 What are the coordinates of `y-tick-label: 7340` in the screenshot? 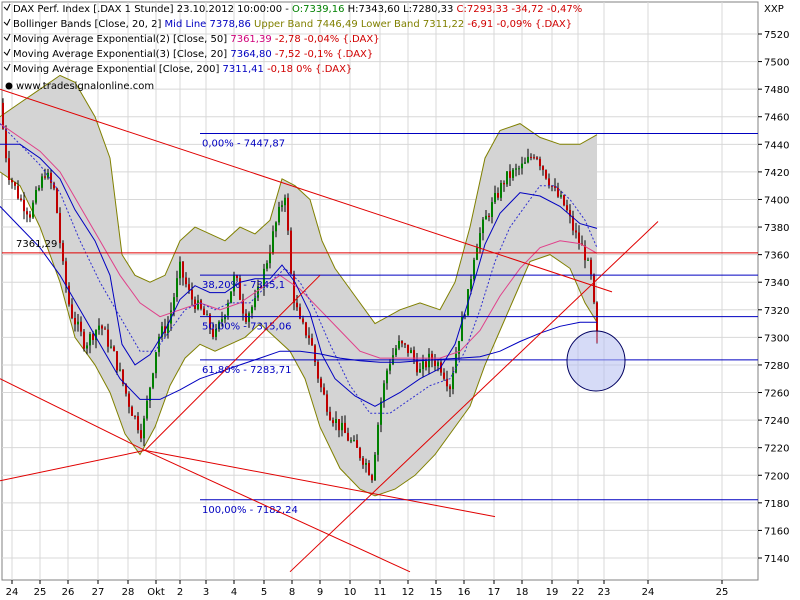 It's located at (776, 283).